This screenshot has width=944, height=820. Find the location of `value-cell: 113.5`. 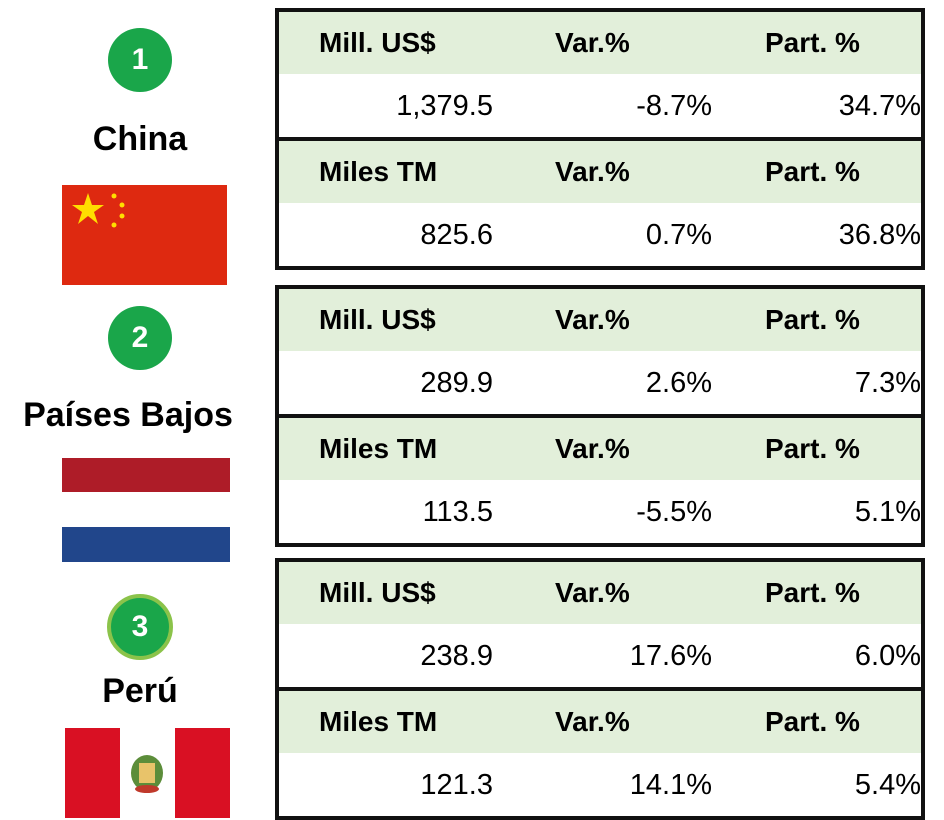

value-cell: 113.5 is located at coordinates (457, 512).